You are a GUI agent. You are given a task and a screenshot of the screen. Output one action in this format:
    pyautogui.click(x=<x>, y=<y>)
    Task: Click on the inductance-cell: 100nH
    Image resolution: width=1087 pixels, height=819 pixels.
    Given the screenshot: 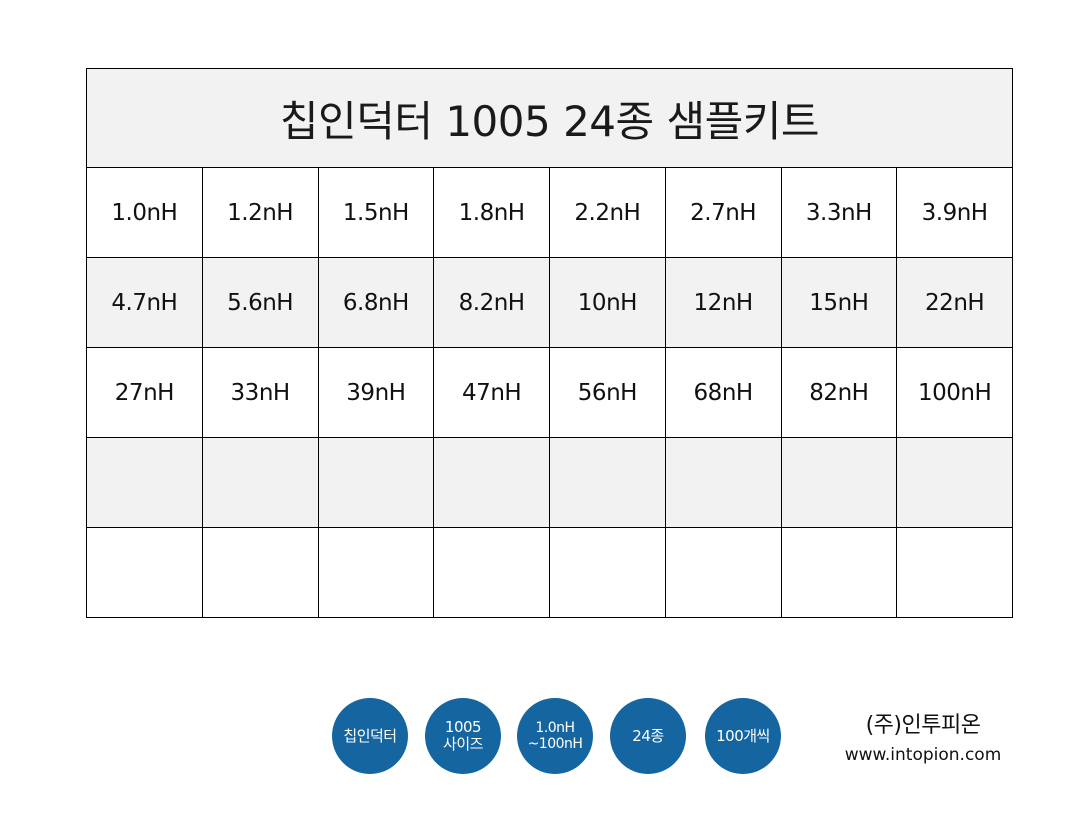 What is the action you would take?
    pyautogui.click(x=954, y=392)
    